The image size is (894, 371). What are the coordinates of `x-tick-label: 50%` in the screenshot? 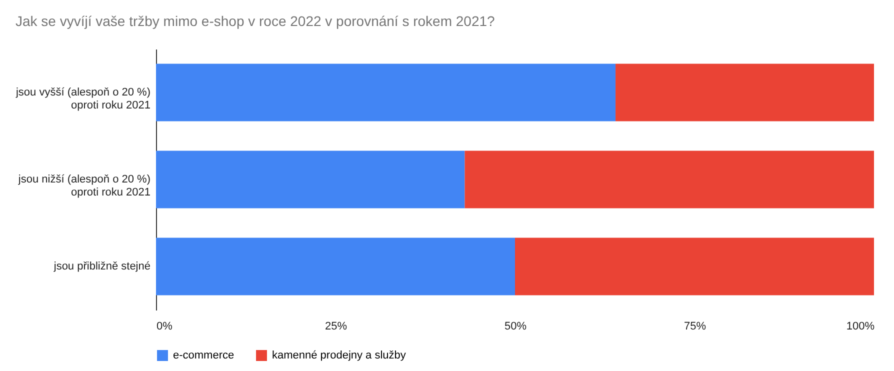 It's located at (515, 326).